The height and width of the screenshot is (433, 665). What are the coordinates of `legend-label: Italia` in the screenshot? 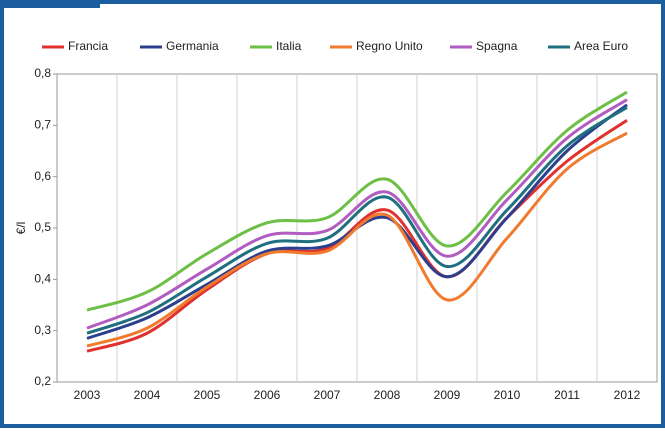 It's located at (289, 46).